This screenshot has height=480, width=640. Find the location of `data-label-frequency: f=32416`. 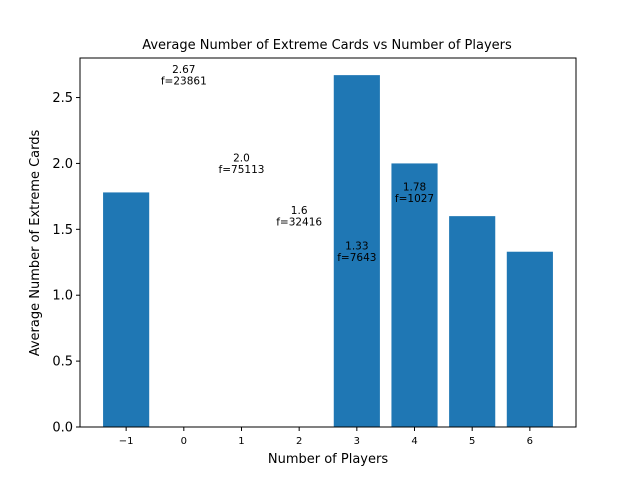

data-label-frequency: f=32416 is located at coordinates (299, 223).